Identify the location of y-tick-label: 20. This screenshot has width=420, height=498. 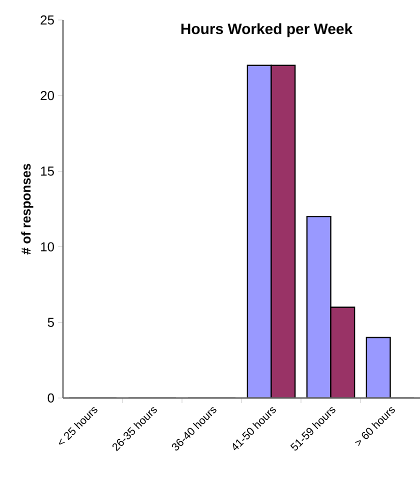
(47, 95).